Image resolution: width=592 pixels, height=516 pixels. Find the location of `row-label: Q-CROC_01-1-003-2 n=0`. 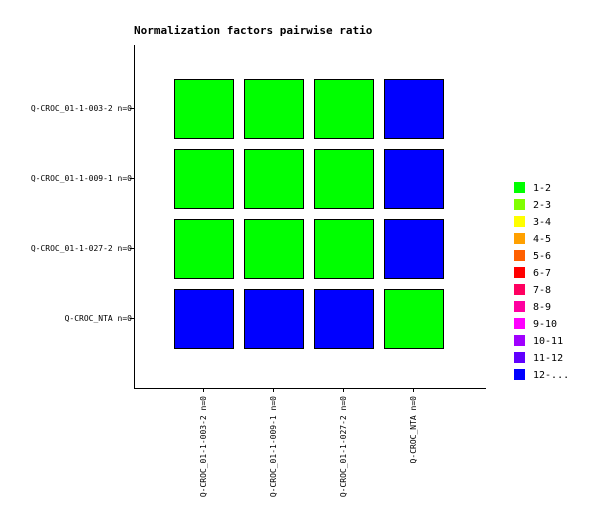

row-label: Q-CROC_01-1-003-2 n=0 is located at coordinates (81, 108).